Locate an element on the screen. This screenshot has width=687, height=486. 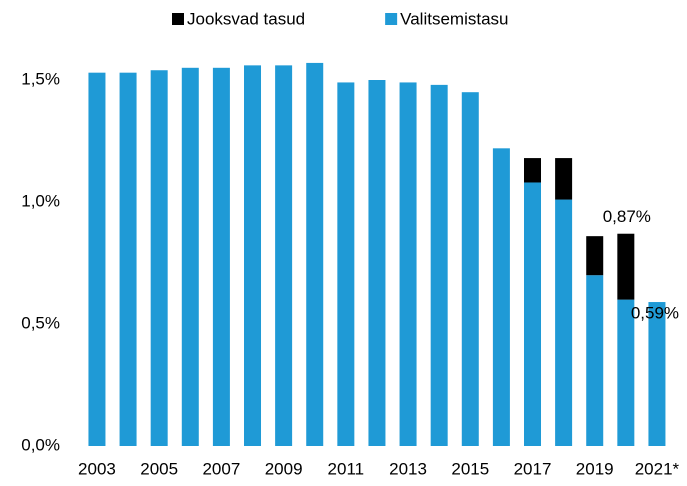
x-tick-label: 2009 is located at coordinates (284, 468).